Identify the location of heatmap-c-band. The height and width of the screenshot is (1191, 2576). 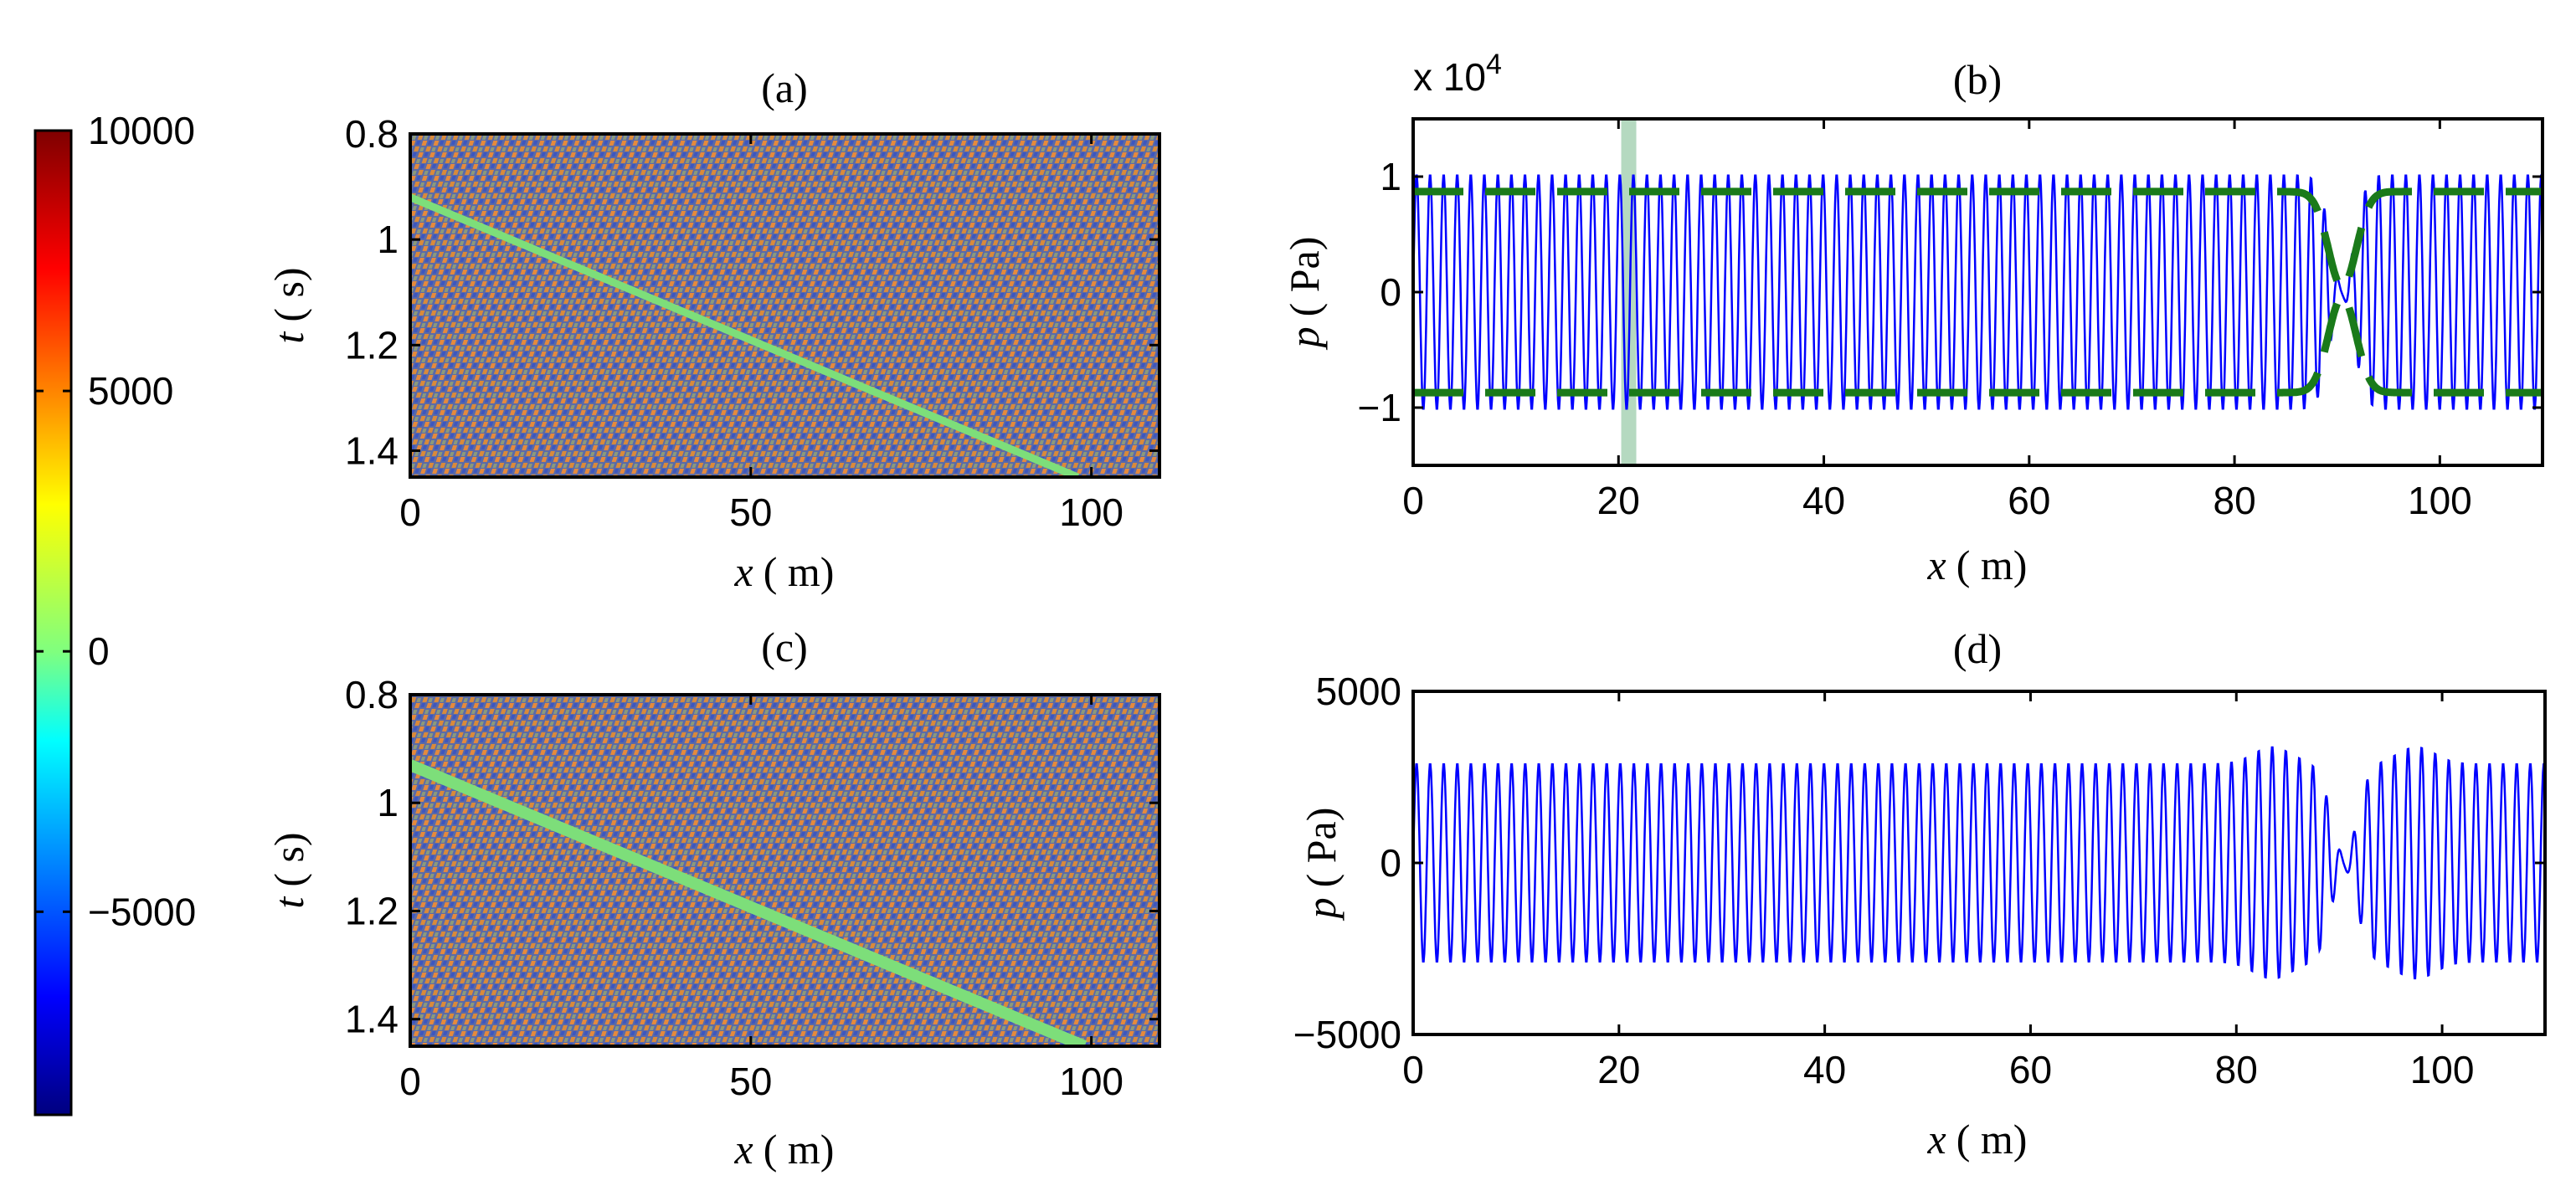
(748, 903).